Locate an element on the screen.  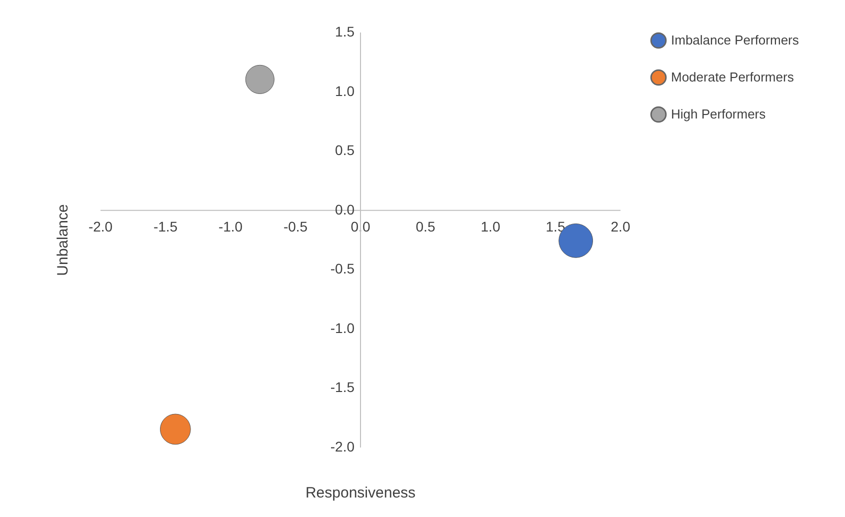
x-axis-title: Responsiveness is located at coordinates (360, 493).